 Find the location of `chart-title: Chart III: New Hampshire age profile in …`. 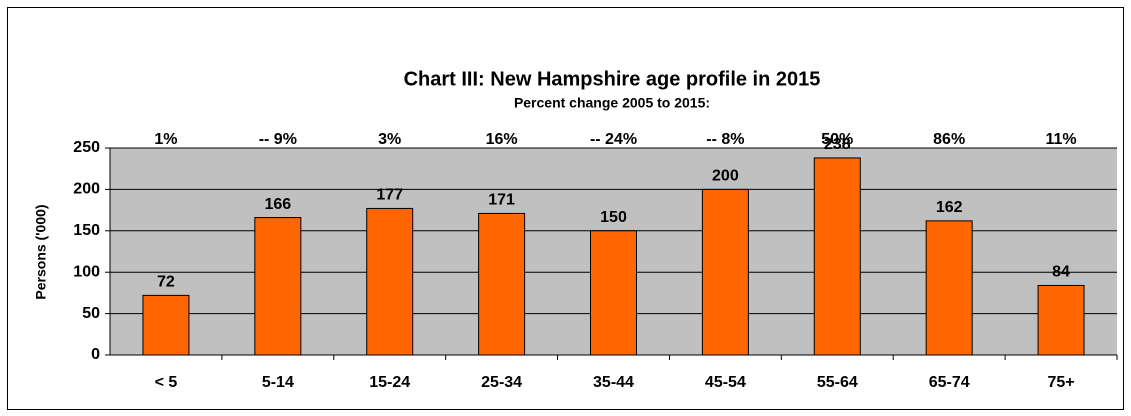

chart-title: Chart III: New Hampshire age profile in … is located at coordinates (612, 79).